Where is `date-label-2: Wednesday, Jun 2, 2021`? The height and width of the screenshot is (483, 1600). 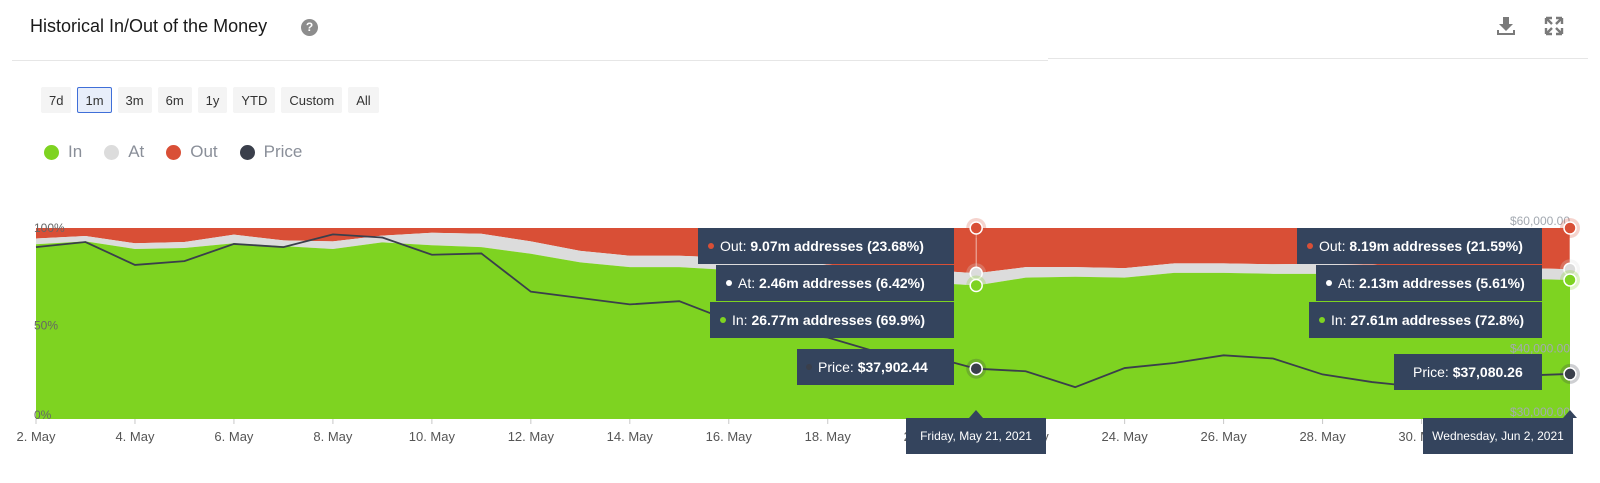
date-label-2: Wednesday, Jun 2, 2021 is located at coordinates (1500, 432).